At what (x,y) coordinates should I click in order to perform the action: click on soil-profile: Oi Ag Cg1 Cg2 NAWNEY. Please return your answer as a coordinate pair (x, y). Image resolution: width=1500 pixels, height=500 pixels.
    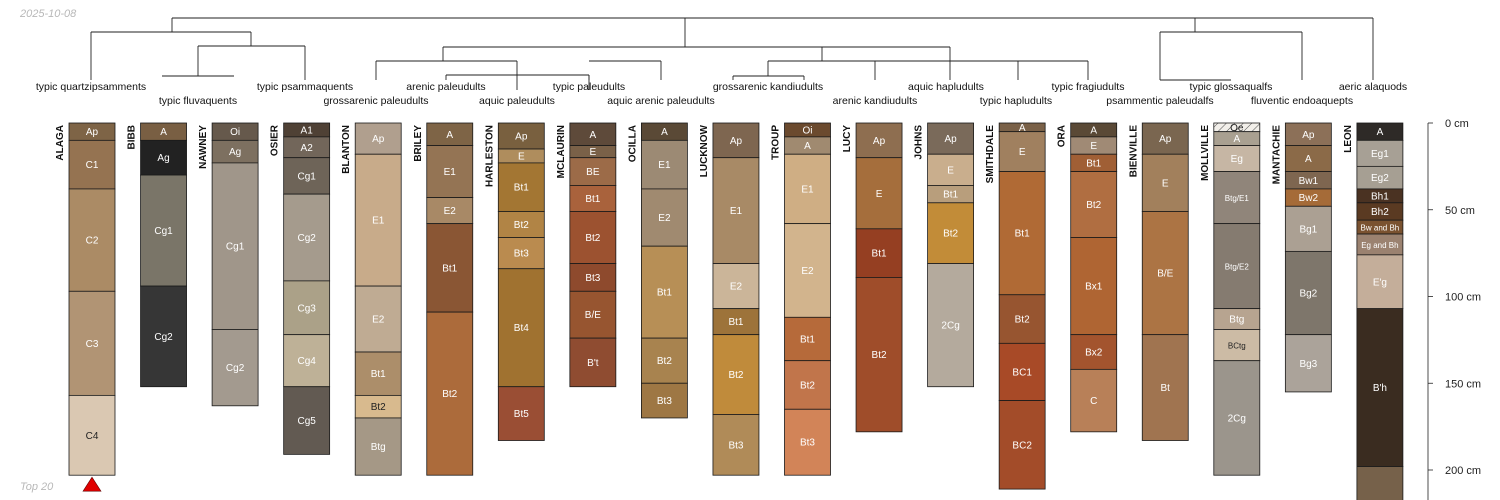
    Looking at the image, I should click on (228, 264).